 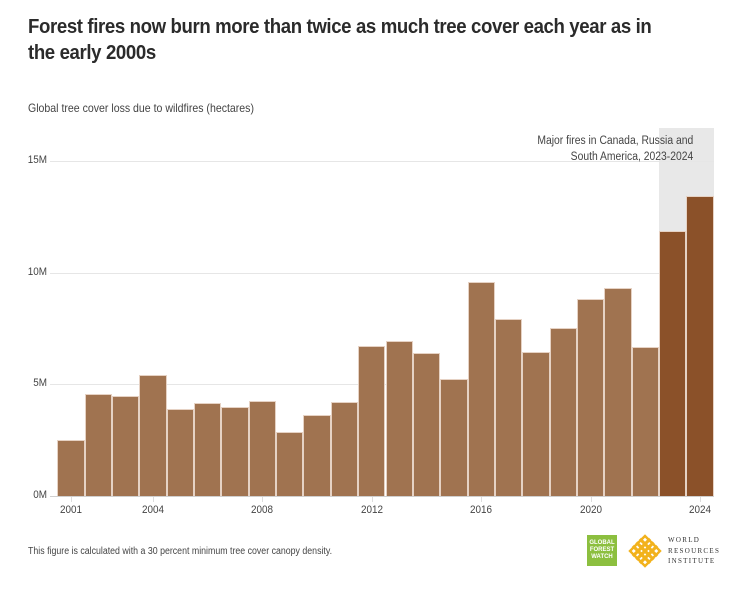 I want to click on y-axis-label: 5M, so click(x=40, y=383).